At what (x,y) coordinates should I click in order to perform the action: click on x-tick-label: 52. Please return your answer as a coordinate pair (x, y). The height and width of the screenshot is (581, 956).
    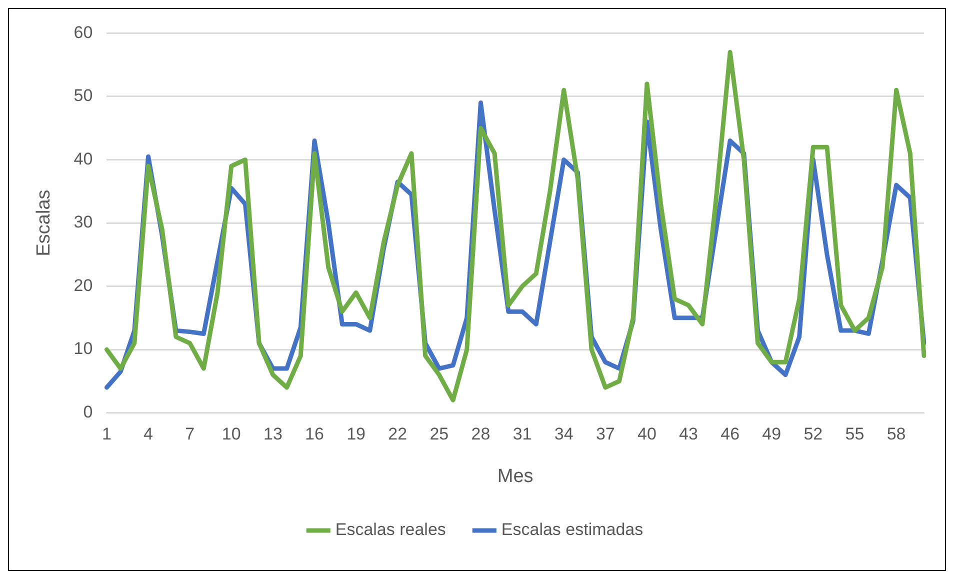
    Looking at the image, I should click on (813, 434).